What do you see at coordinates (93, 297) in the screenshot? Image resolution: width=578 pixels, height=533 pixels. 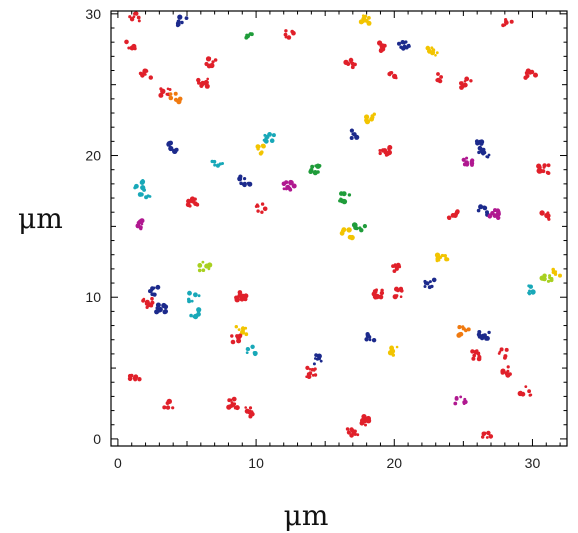 I see `y-tick-label: 10` at bounding box center [93, 297].